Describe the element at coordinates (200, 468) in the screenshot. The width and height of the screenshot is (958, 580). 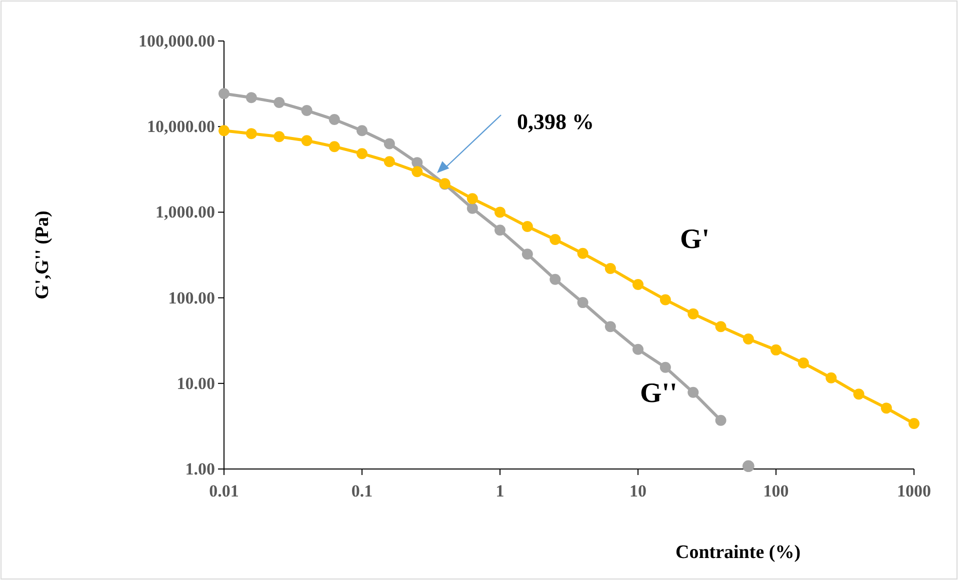
I see `y-tick-label: 1.00` at that location.